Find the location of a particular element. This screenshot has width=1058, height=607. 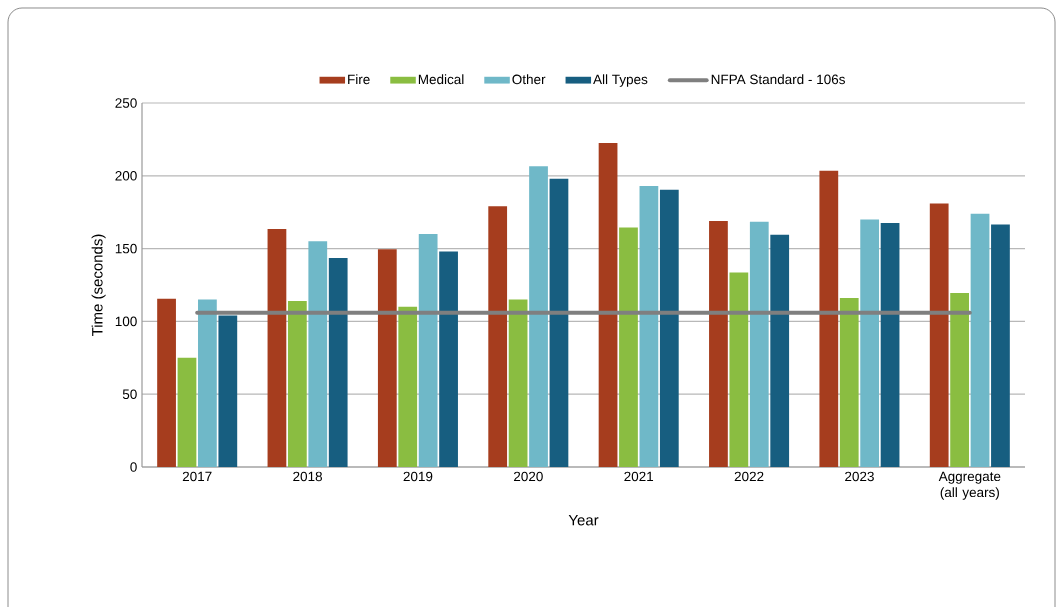

x-tick-label: 2020 is located at coordinates (528, 476).